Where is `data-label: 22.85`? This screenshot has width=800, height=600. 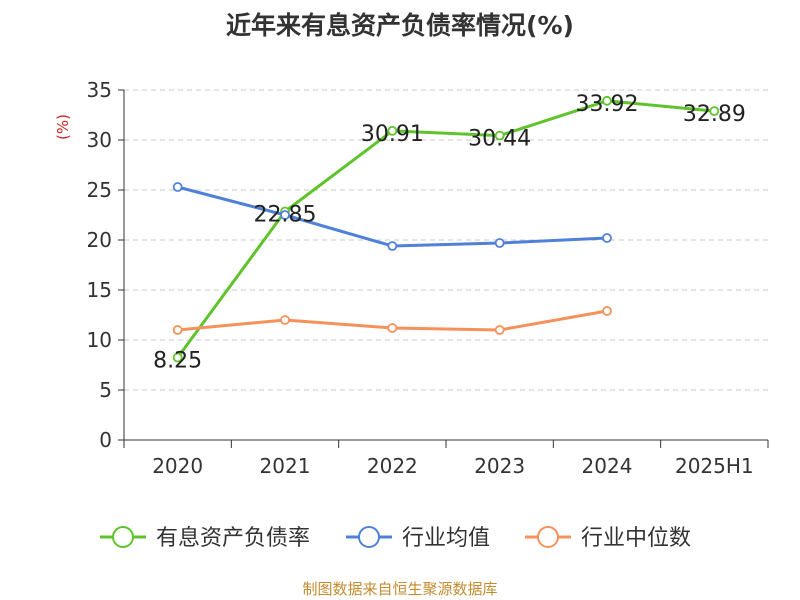
data-label: 22.85 is located at coordinates (285, 215).